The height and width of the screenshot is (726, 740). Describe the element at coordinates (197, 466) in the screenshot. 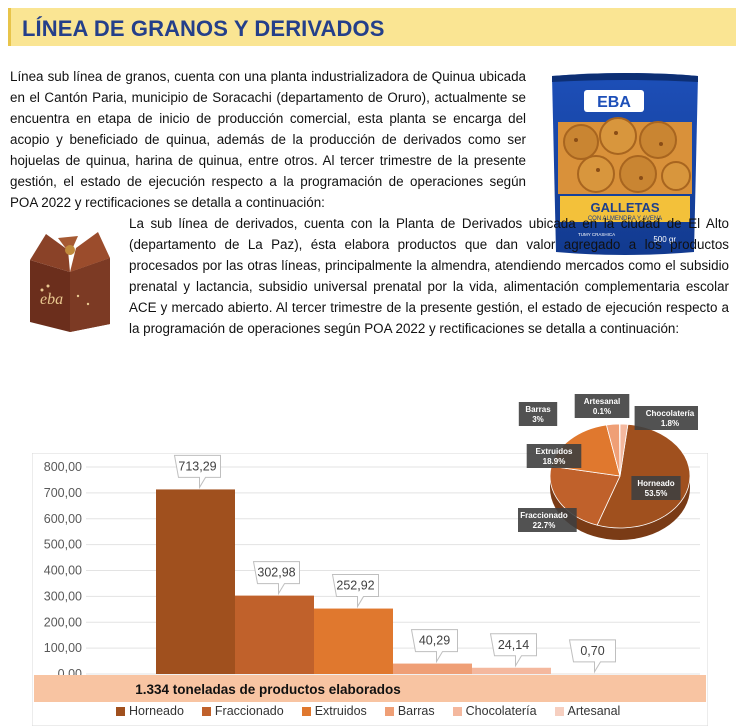

I see `data-label-text: 713,29` at that location.